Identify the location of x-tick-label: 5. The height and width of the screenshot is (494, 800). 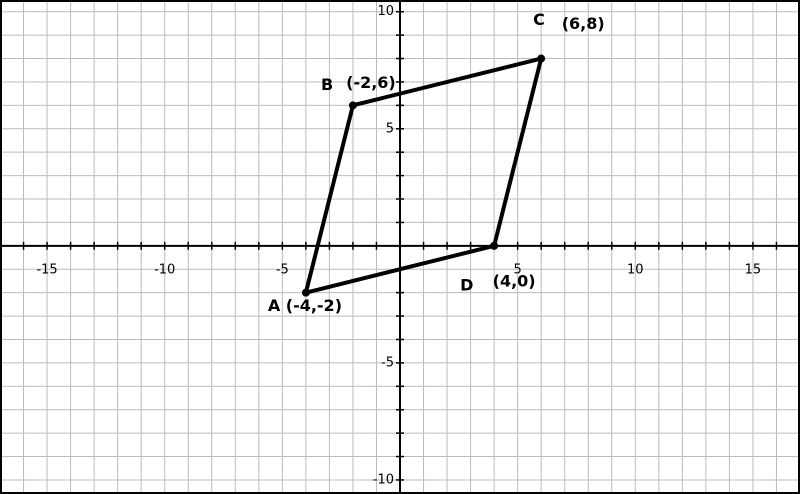
(518, 269).